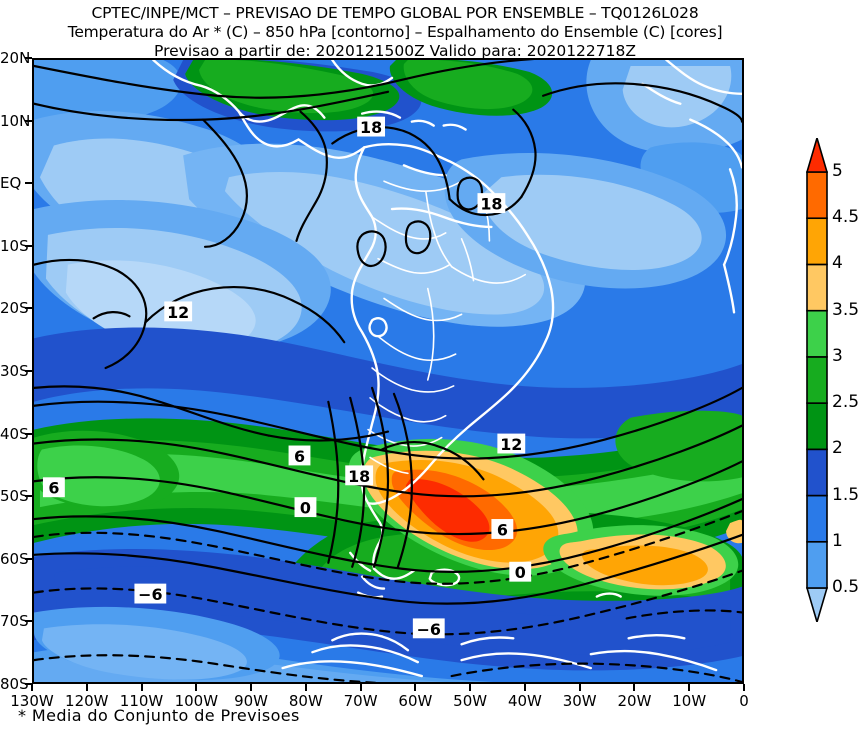 The width and height of the screenshot is (860, 741). Describe the element at coordinates (251, 701) in the screenshot. I see `x-tick-label: 90W` at that location.